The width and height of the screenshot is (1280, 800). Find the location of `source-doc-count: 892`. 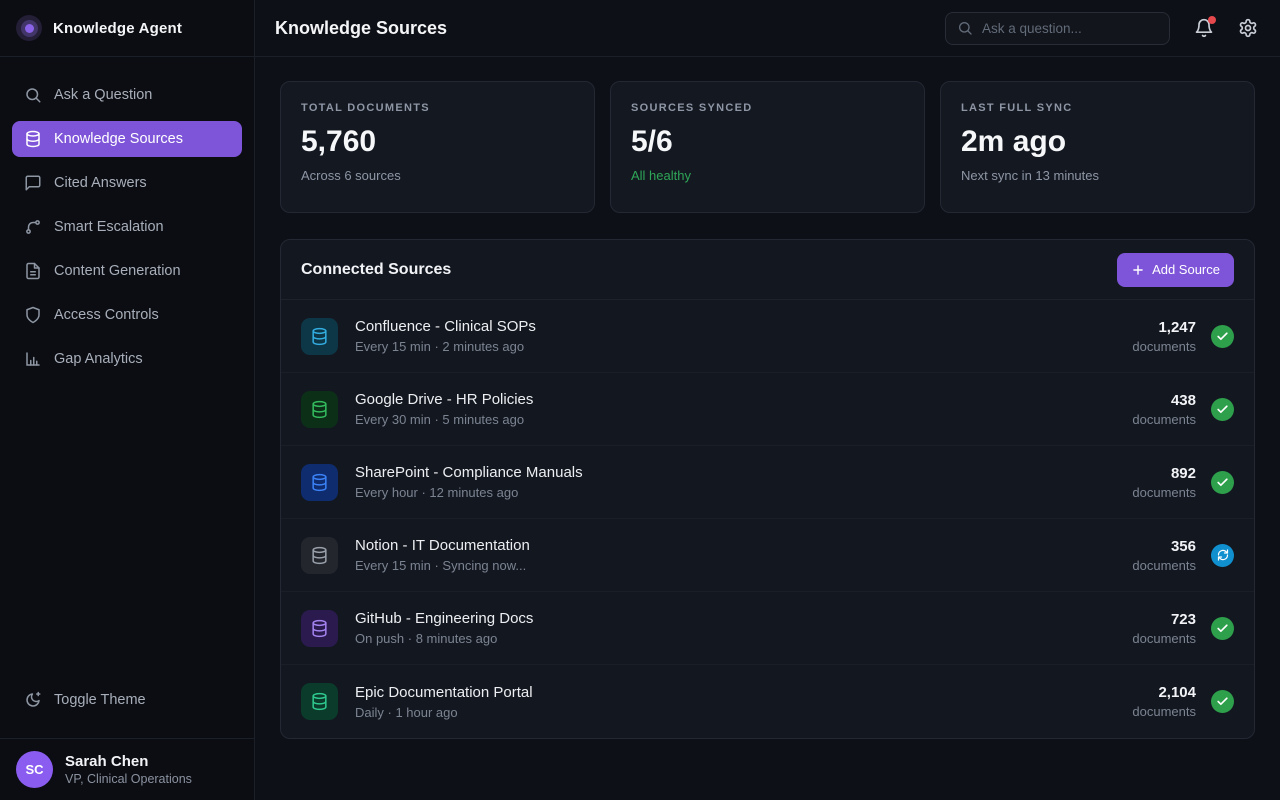

source-doc-count: 892 is located at coordinates (1183, 473).